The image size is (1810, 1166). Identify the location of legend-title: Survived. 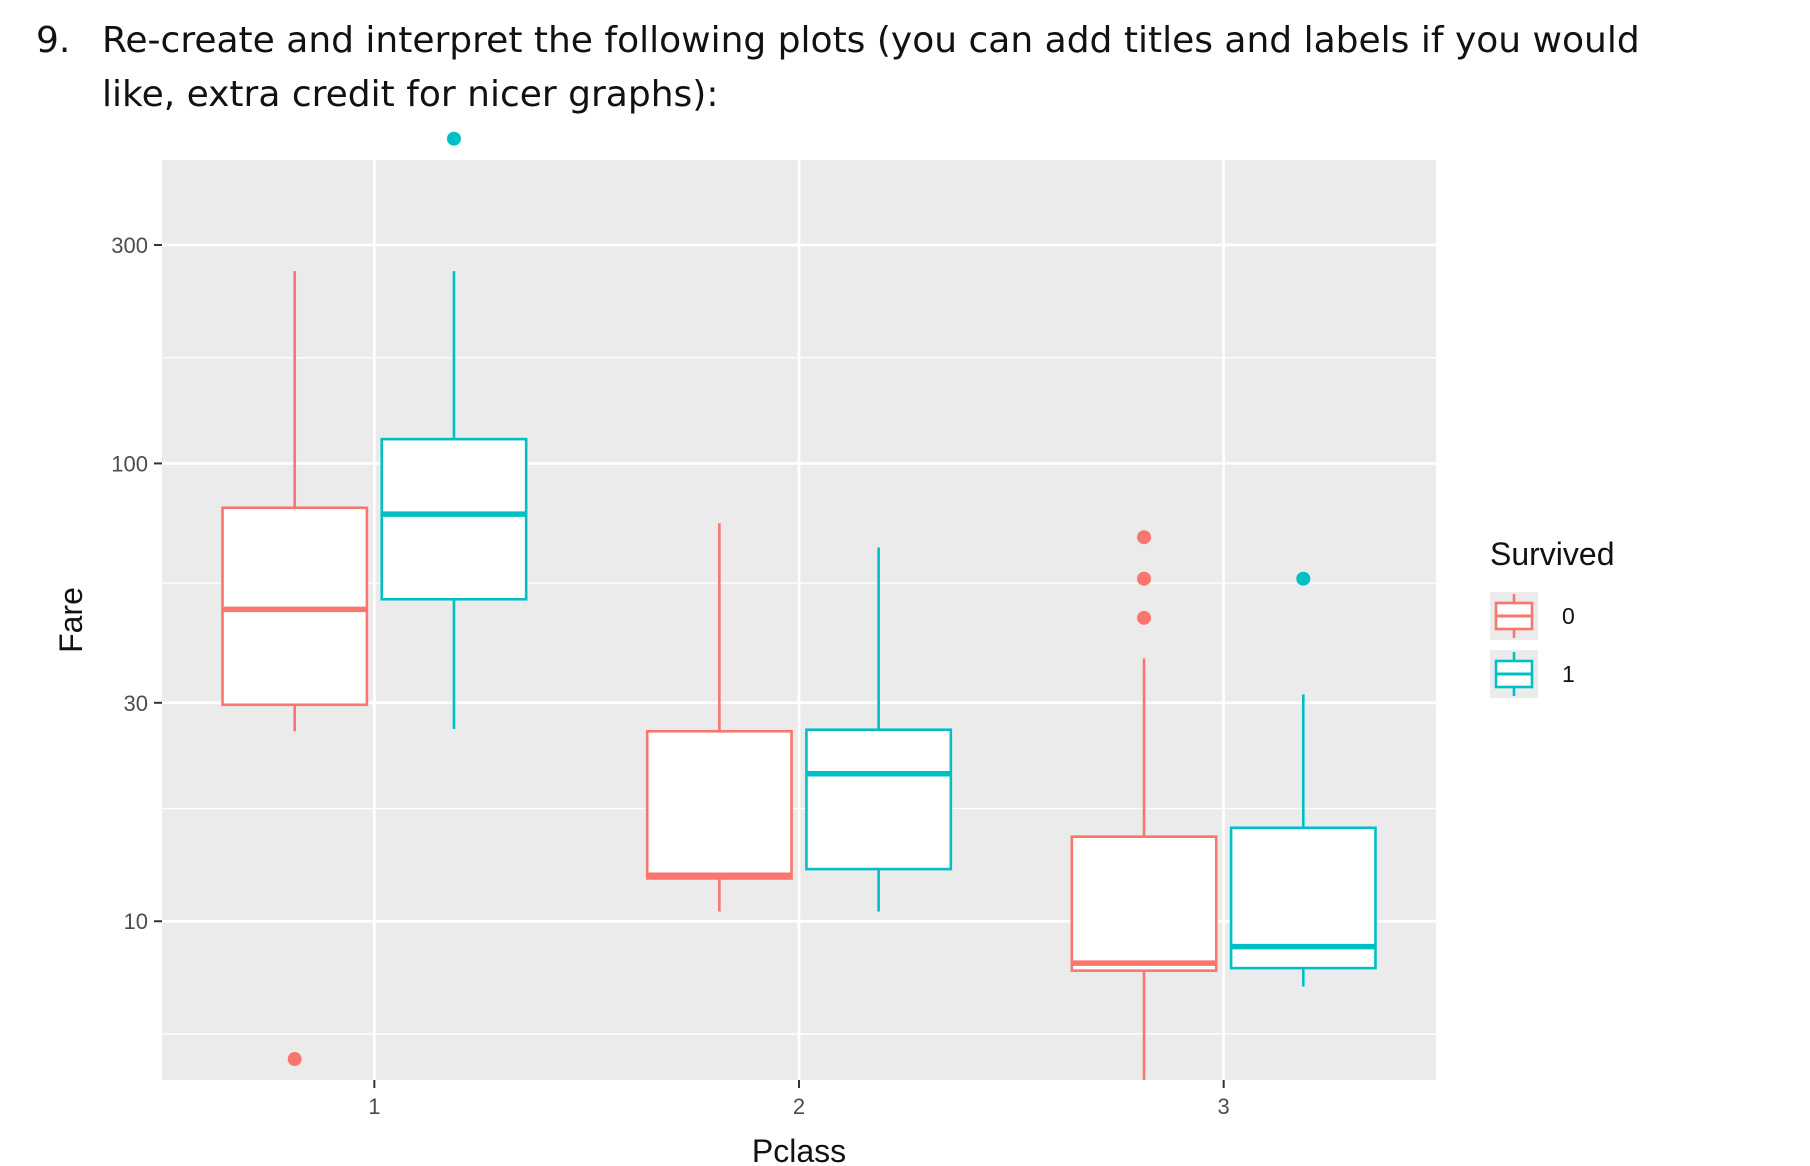
(1552, 554).